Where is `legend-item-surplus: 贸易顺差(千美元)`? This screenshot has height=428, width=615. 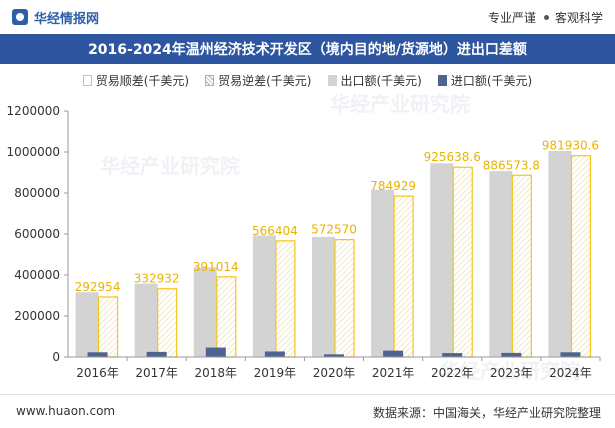
legend-item-surplus: 贸易顺差(千美元) is located at coordinates (136, 80).